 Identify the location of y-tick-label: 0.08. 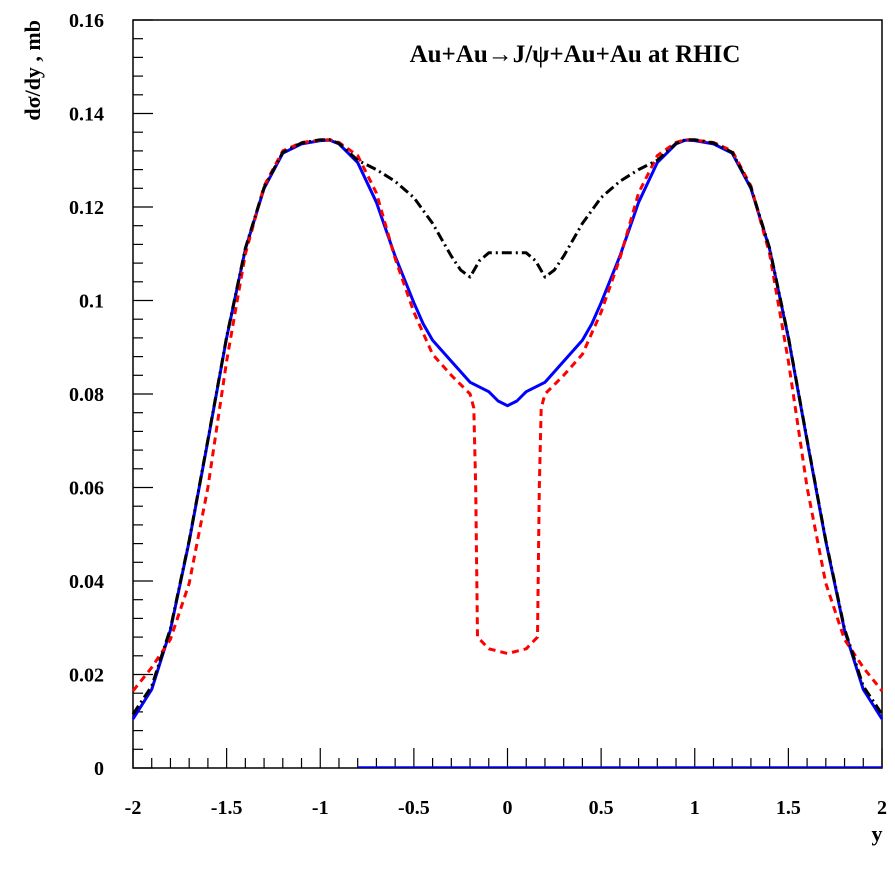
(86, 395).